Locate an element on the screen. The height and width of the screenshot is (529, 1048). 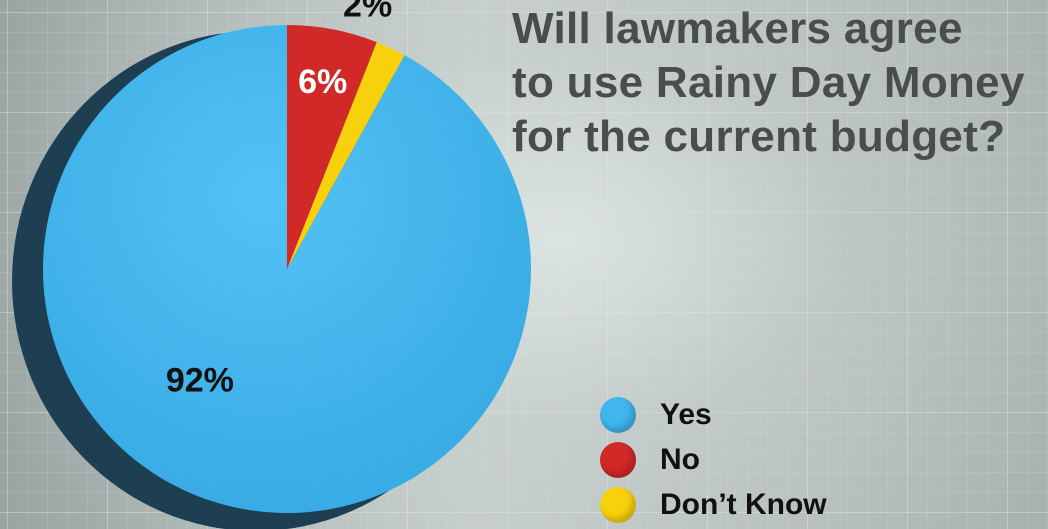
legend-label-no: No is located at coordinates (680, 459).